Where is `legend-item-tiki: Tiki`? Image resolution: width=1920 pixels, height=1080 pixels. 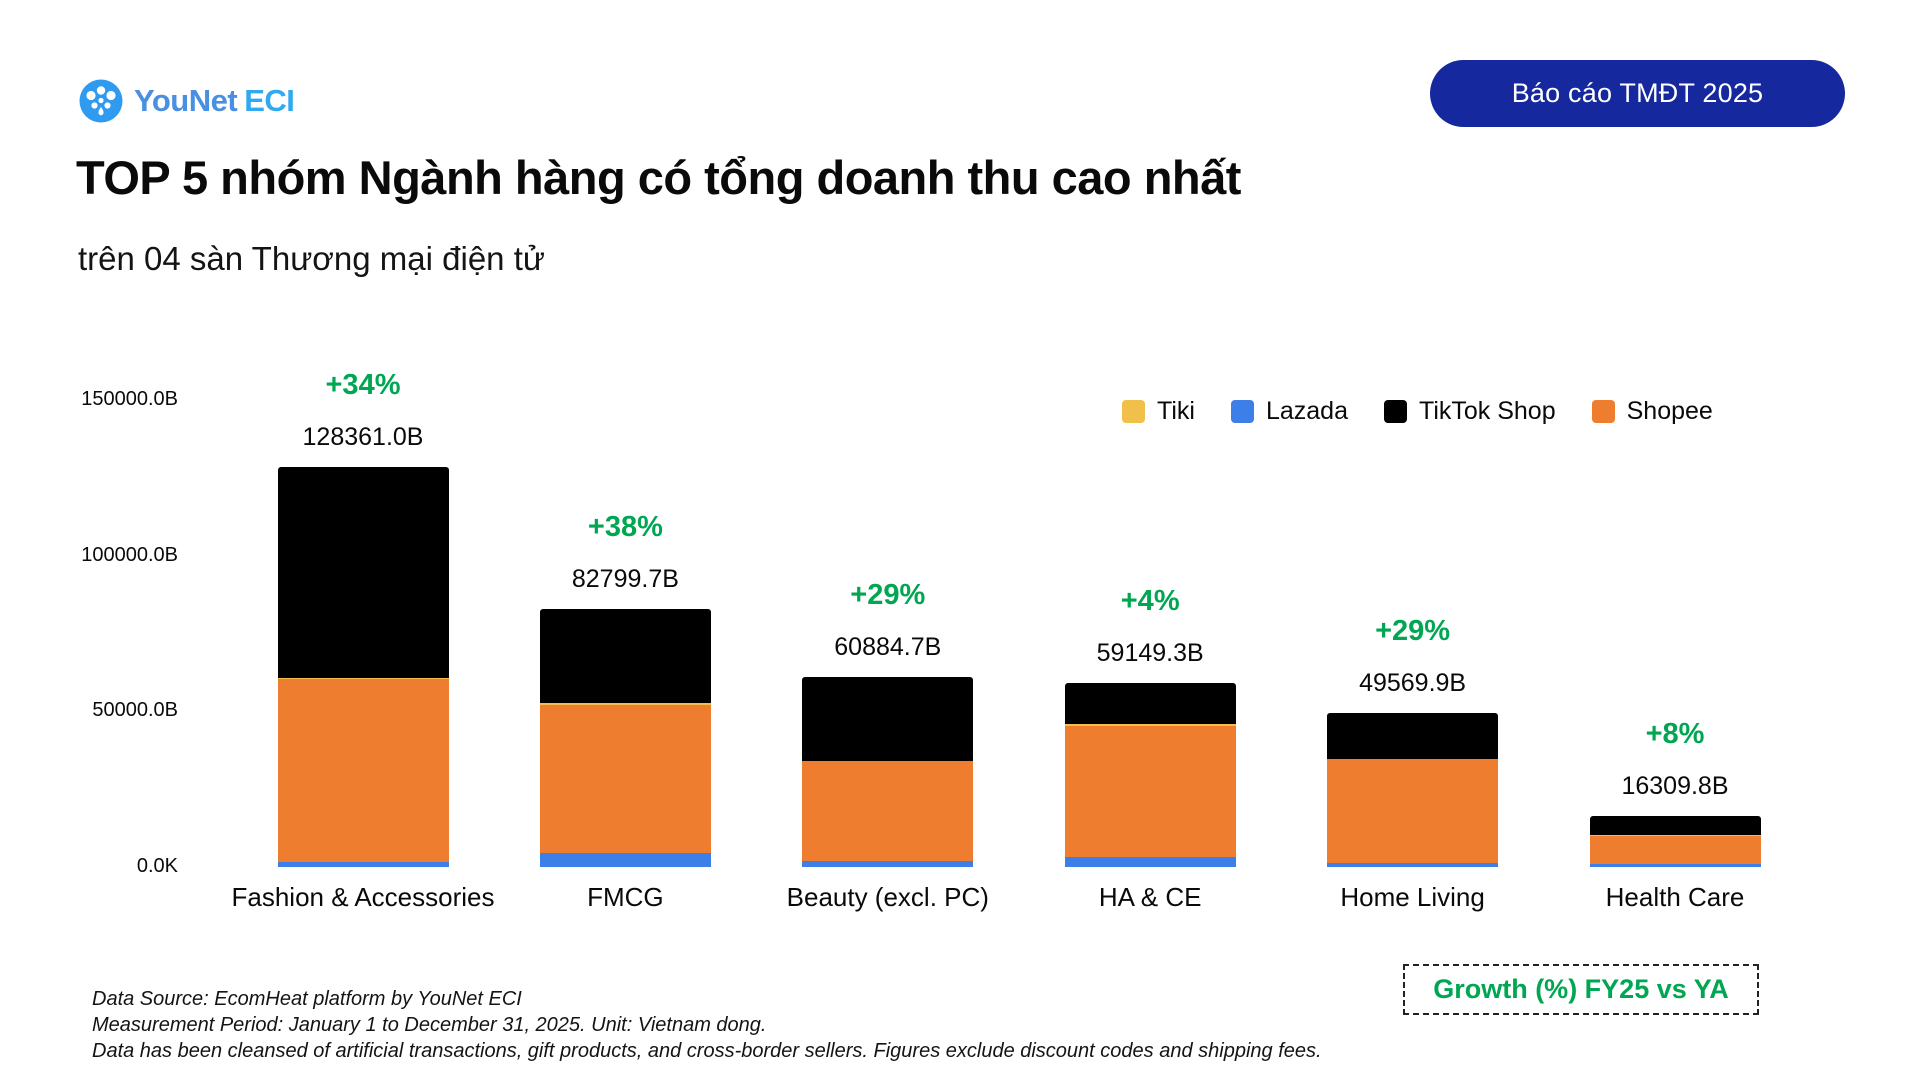
legend-item-tiki: Tiki is located at coordinates (1158, 411).